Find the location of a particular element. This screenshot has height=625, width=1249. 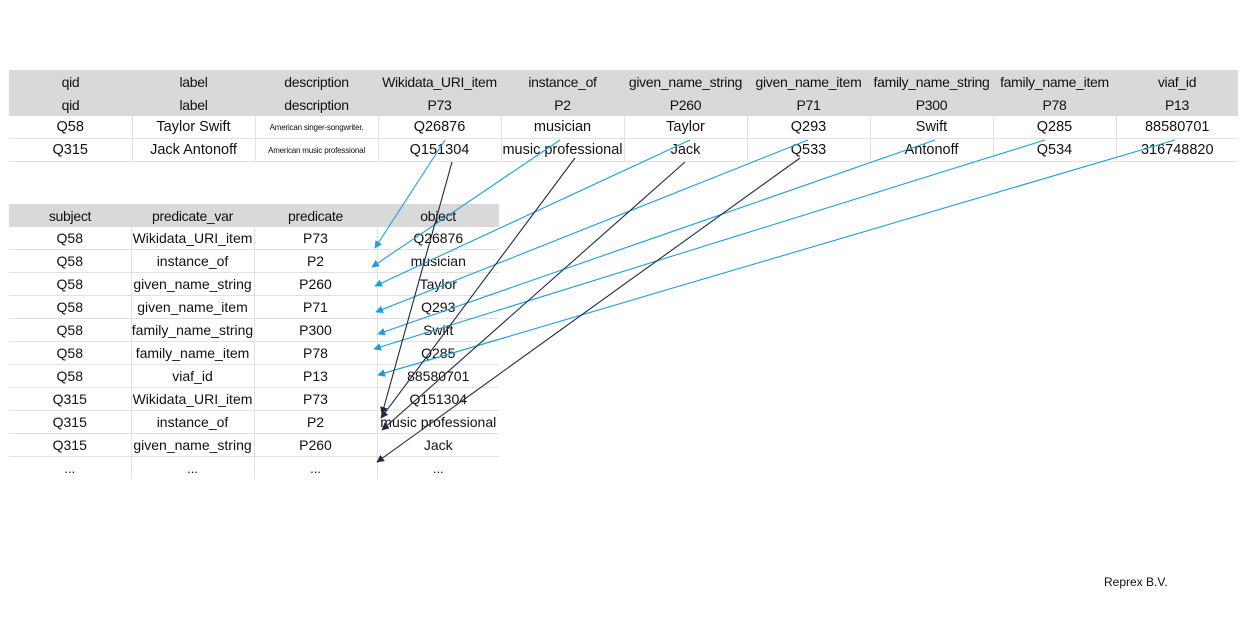

long-table-row: Q315 given_name_string P260 Jack is located at coordinates (254, 445).